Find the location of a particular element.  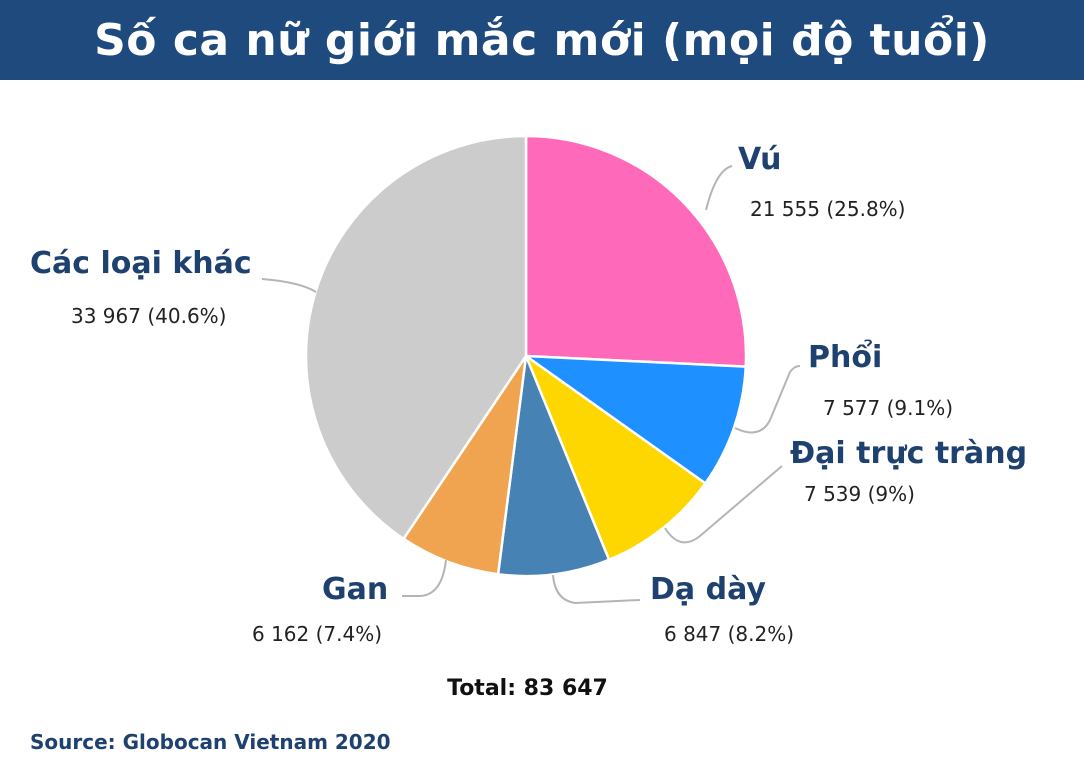

pie-slice-da-day is located at coordinates (553, 464).